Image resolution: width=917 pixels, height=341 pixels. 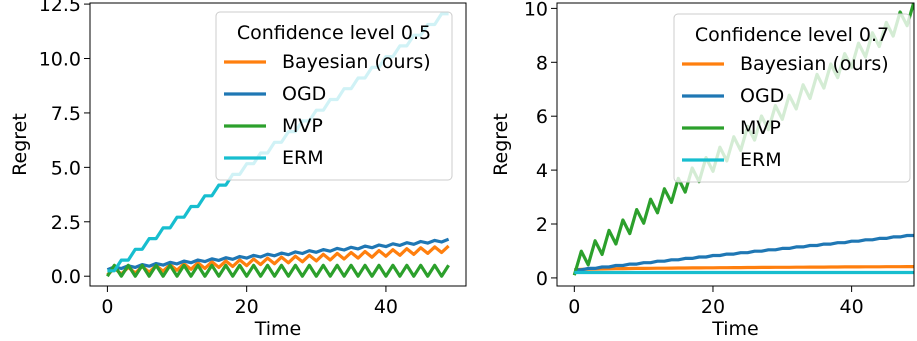 What do you see at coordinates (542, 225) in the screenshot?
I see `y-tick-label: 2` at bounding box center [542, 225].